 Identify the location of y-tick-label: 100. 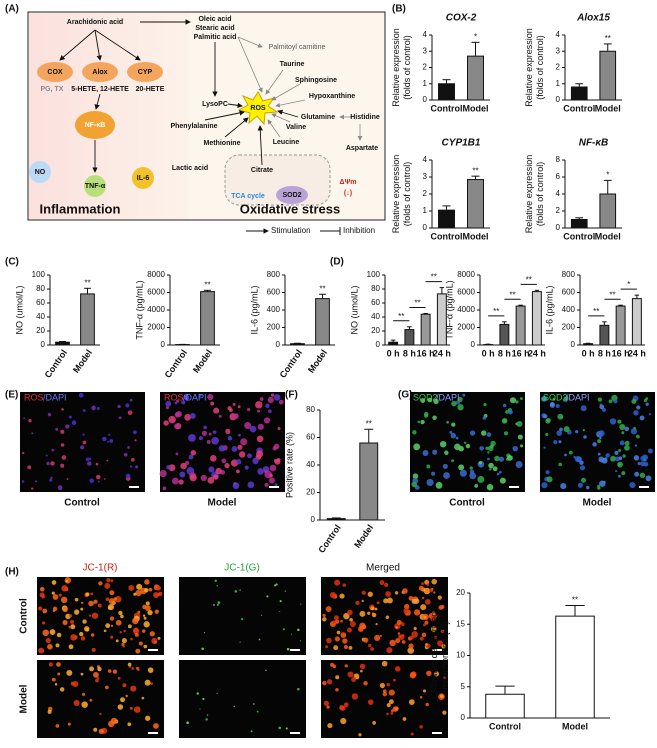
(39, 274).